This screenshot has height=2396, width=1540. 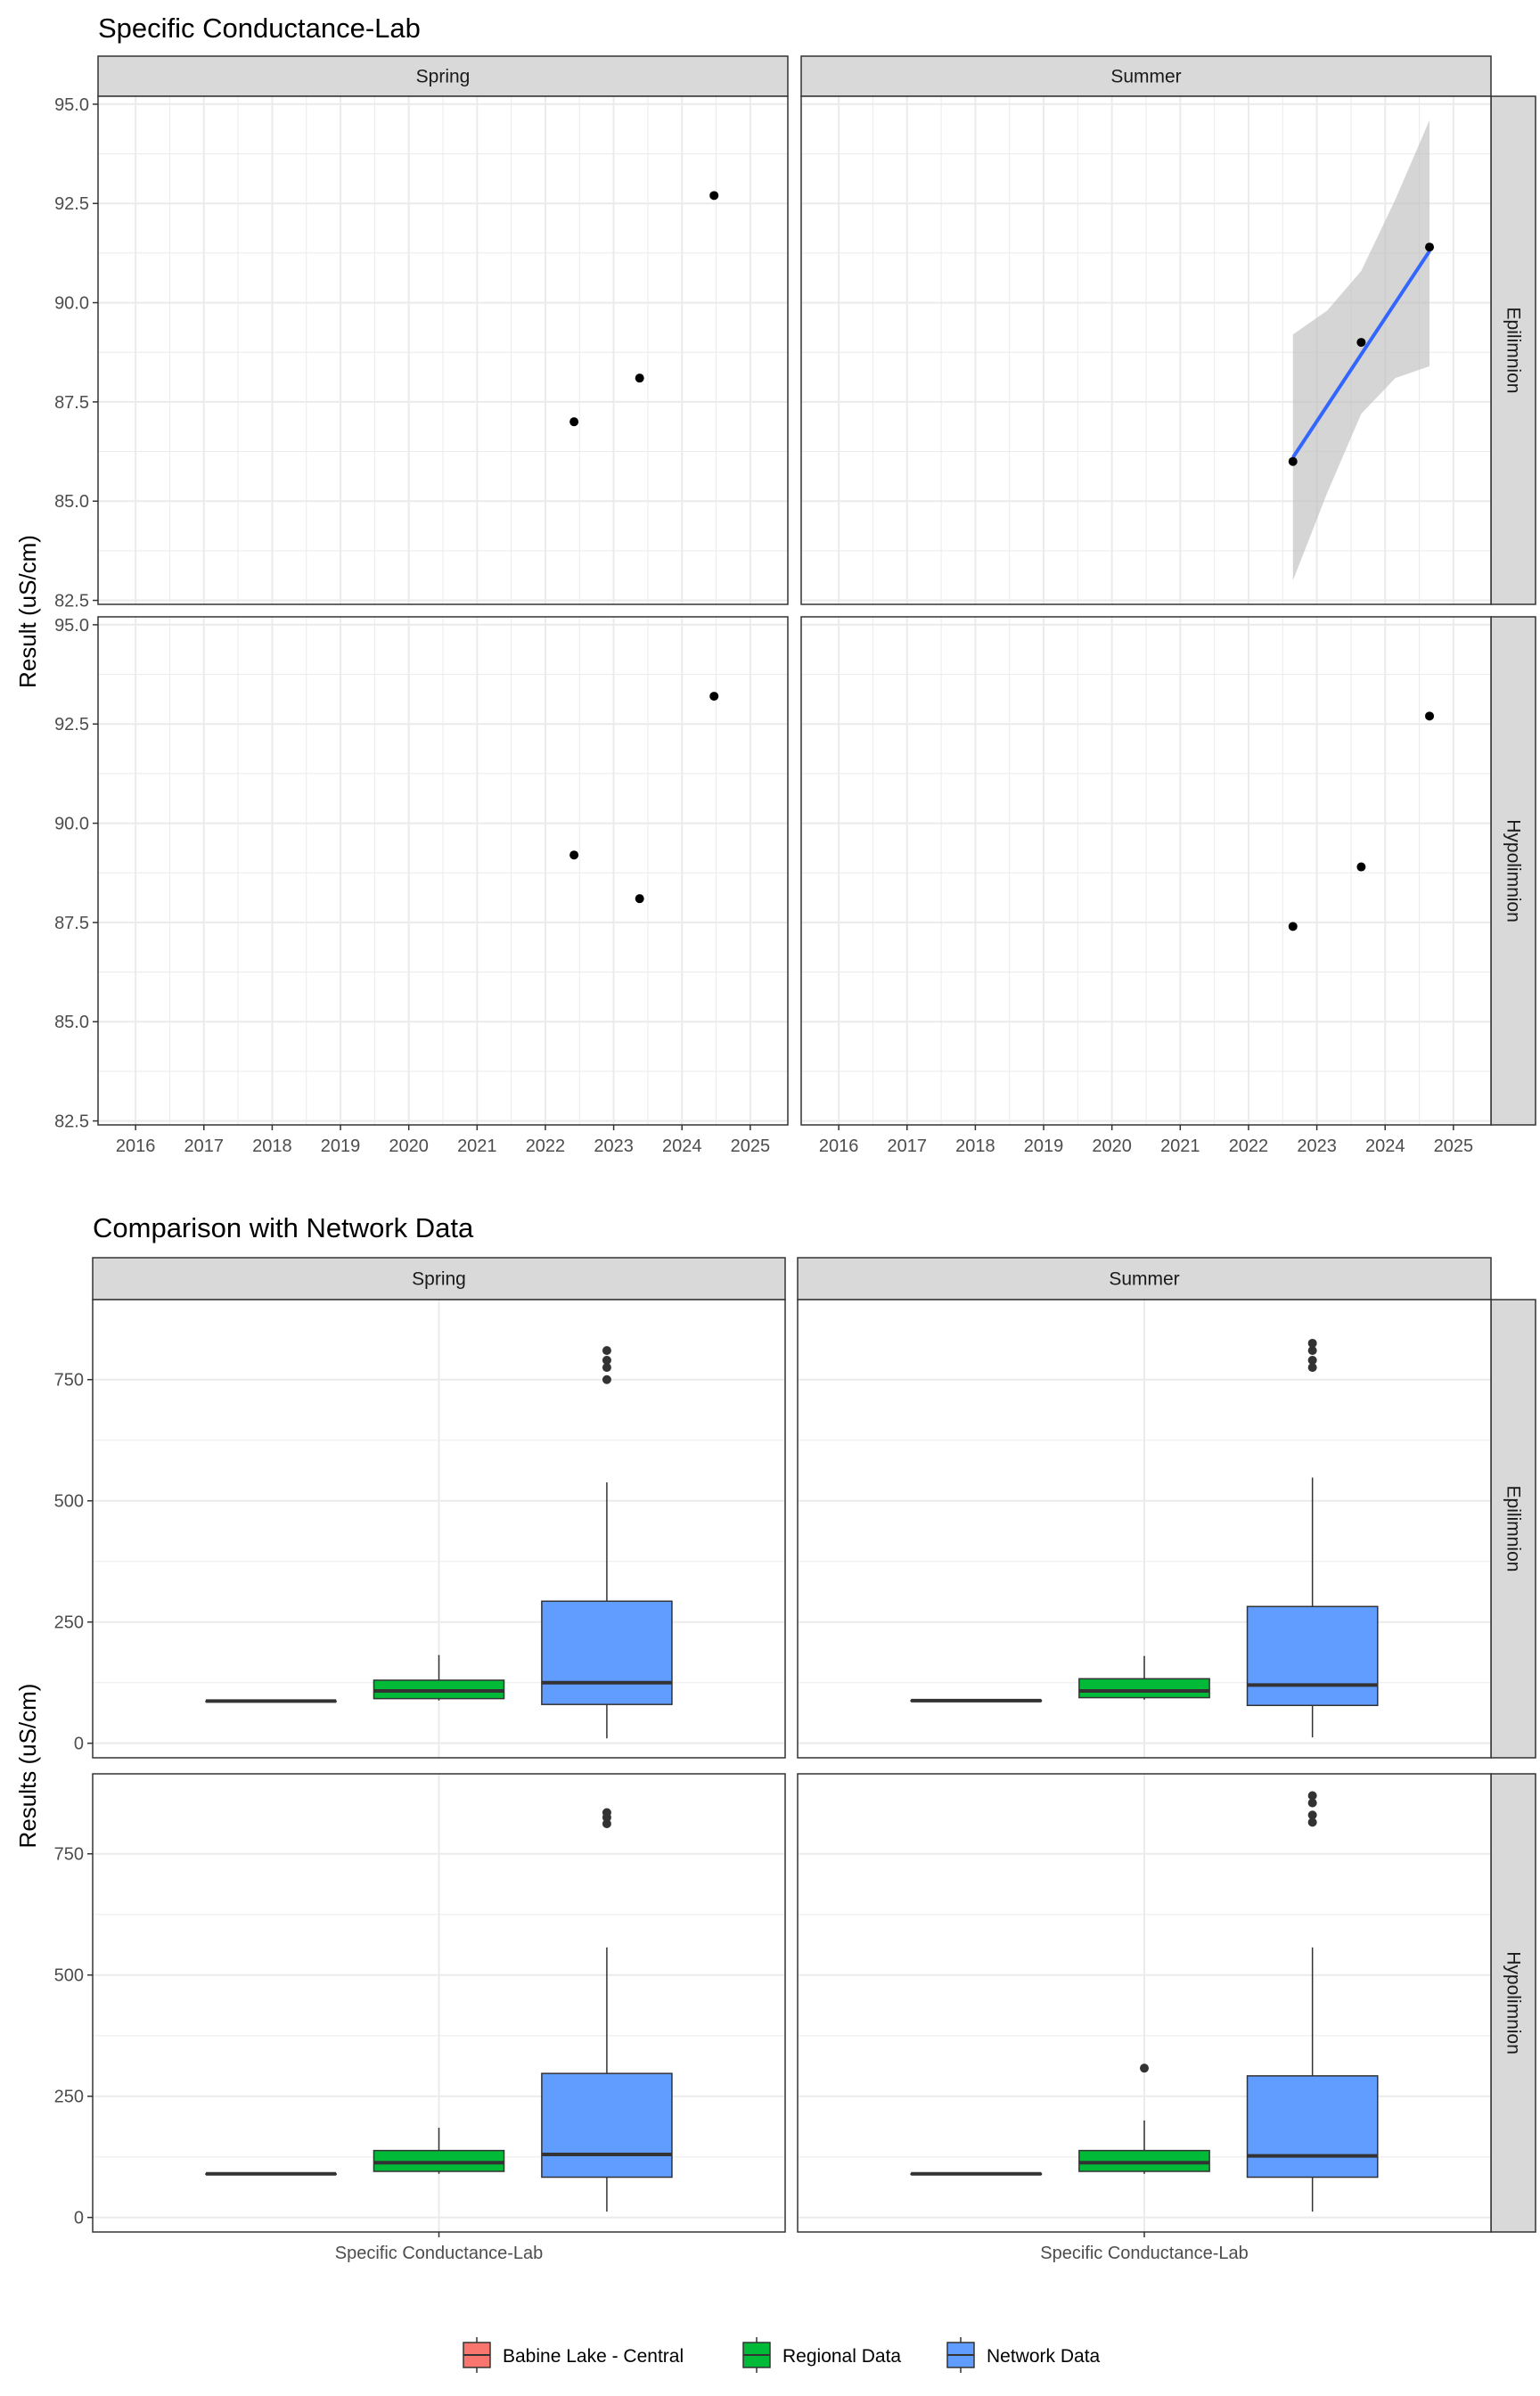 What do you see at coordinates (272, 1146) in the screenshot?
I see `x-tick-label: 2018` at bounding box center [272, 1146].